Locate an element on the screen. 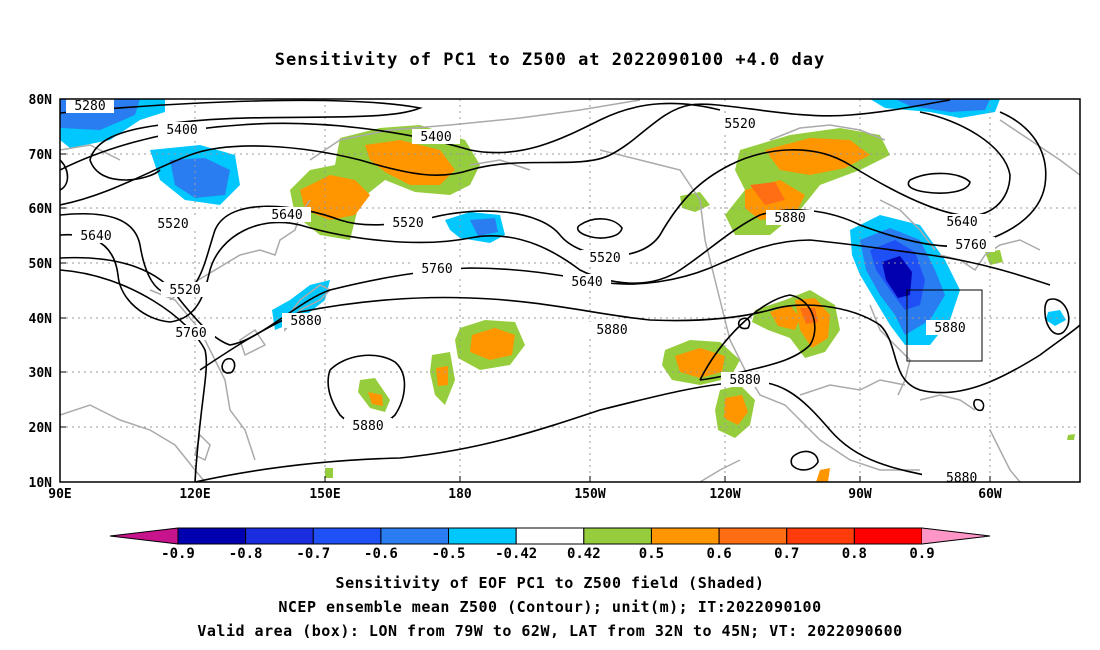 The width and height of the screenshot is (1100, 650). colorbar-tick-label: 0.7 is located at coordinates (786, 554).